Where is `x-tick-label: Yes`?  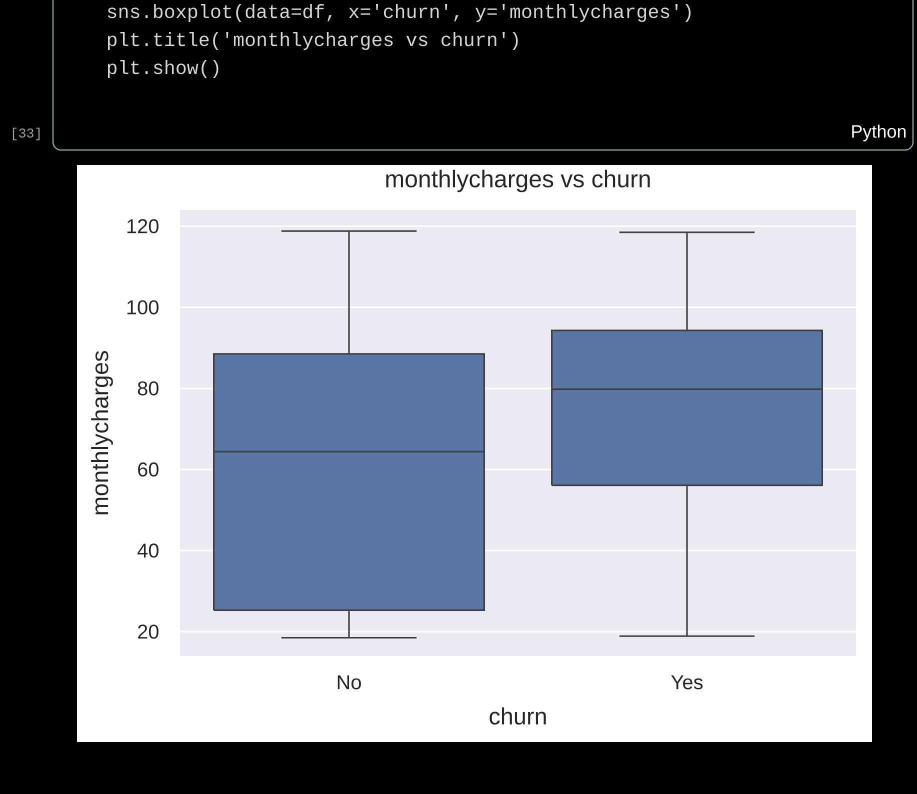
x-tick-label: Yes is located at coordinates (687, 682).